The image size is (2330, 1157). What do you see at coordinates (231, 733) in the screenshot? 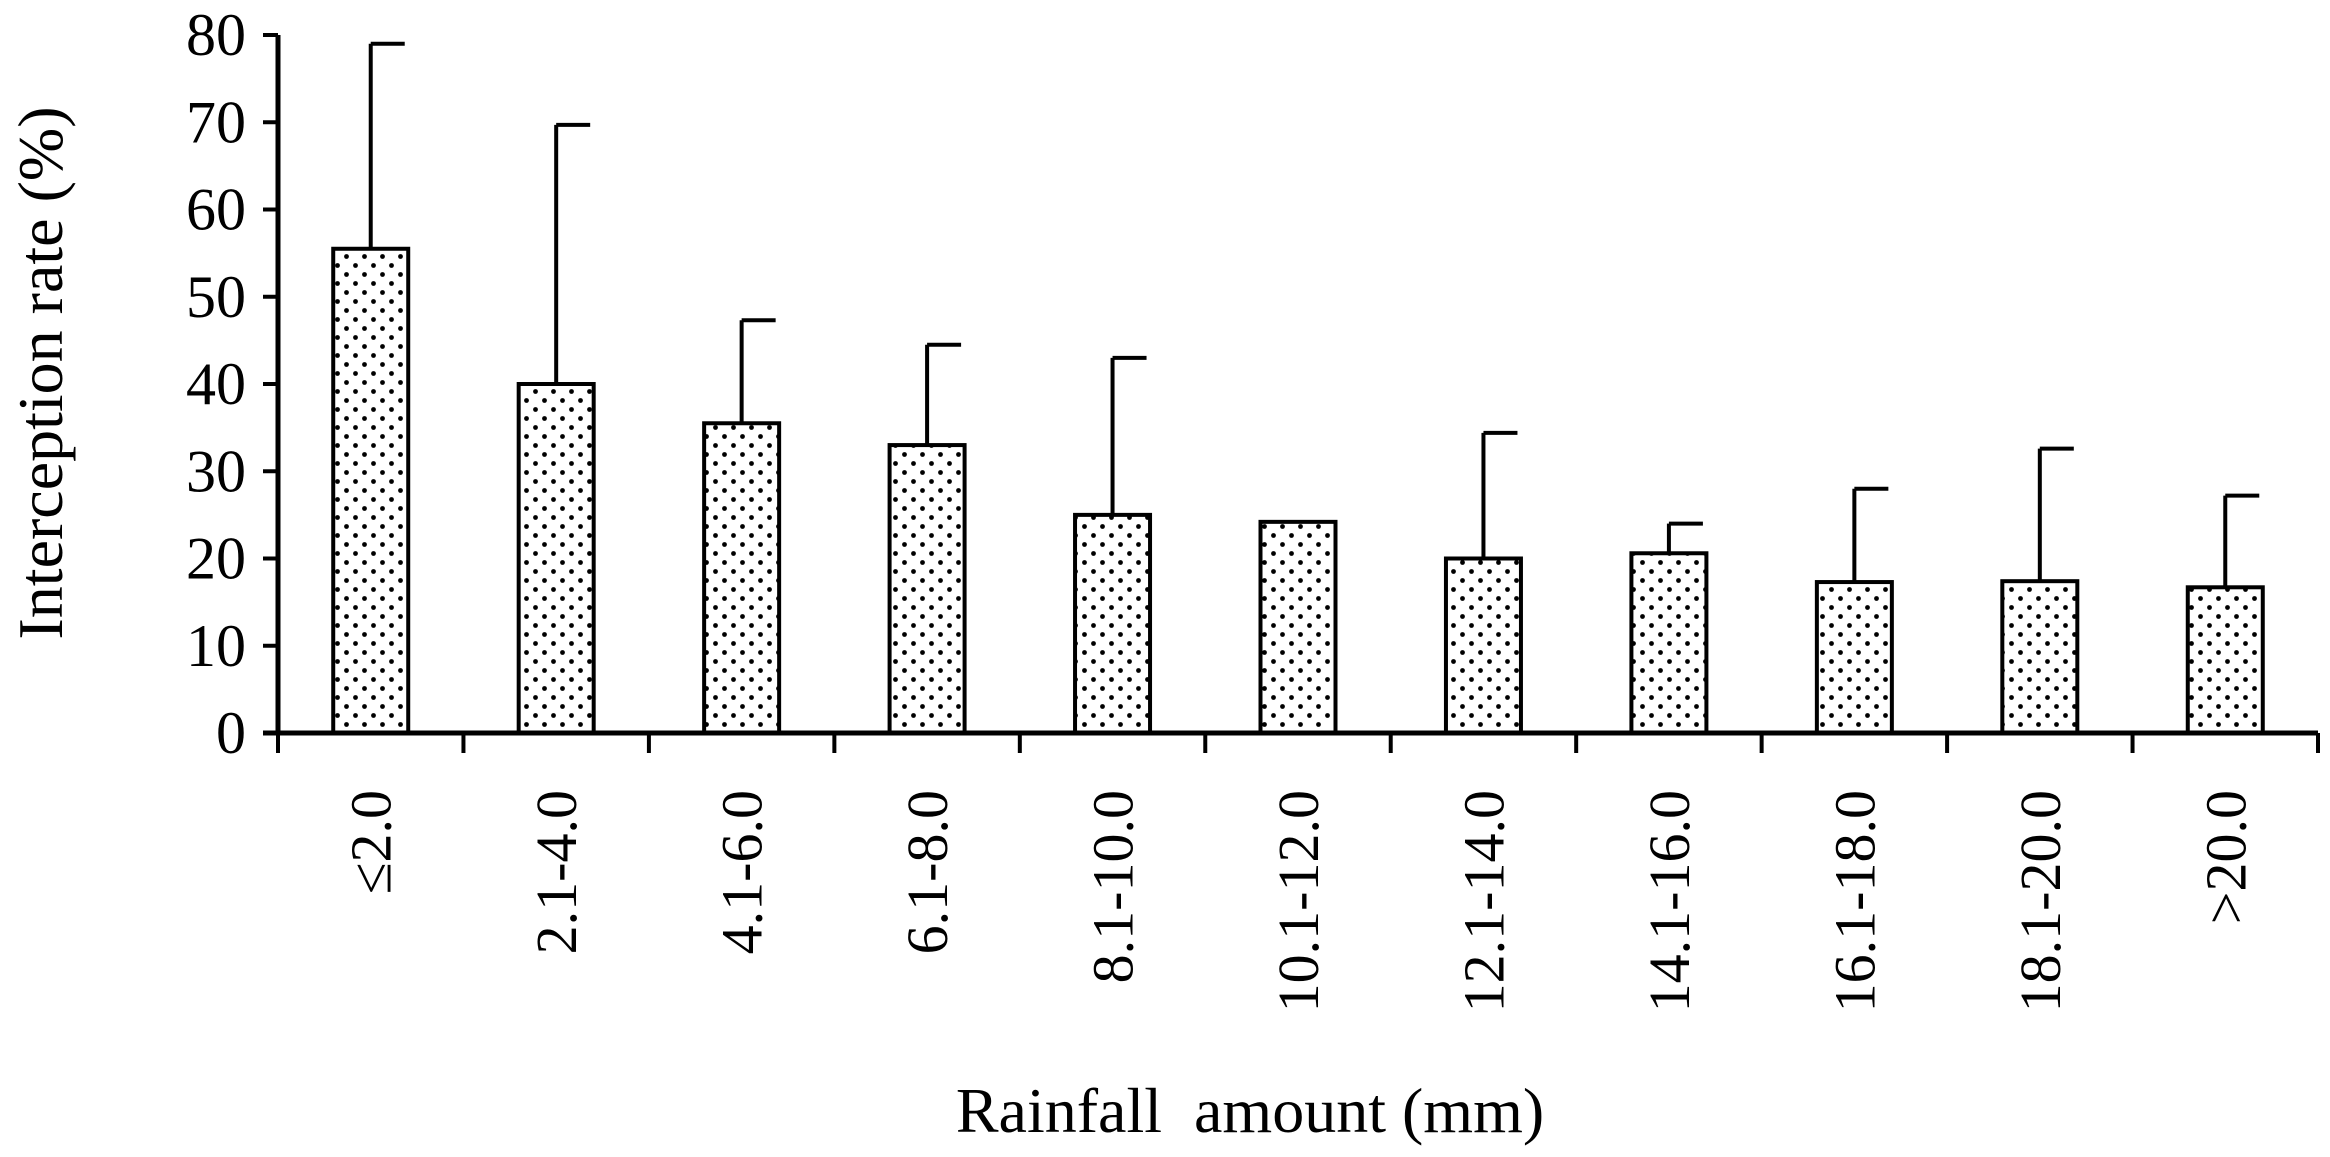
I see `y-tick-label: 0` at bounding box center [231, 733].